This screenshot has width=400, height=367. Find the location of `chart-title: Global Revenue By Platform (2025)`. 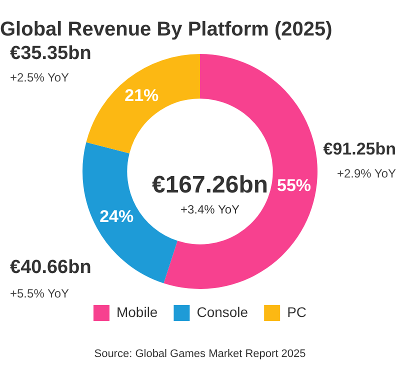

chart-title: Global Revenue By Platform (2025) is located at coordinates (166, 29).